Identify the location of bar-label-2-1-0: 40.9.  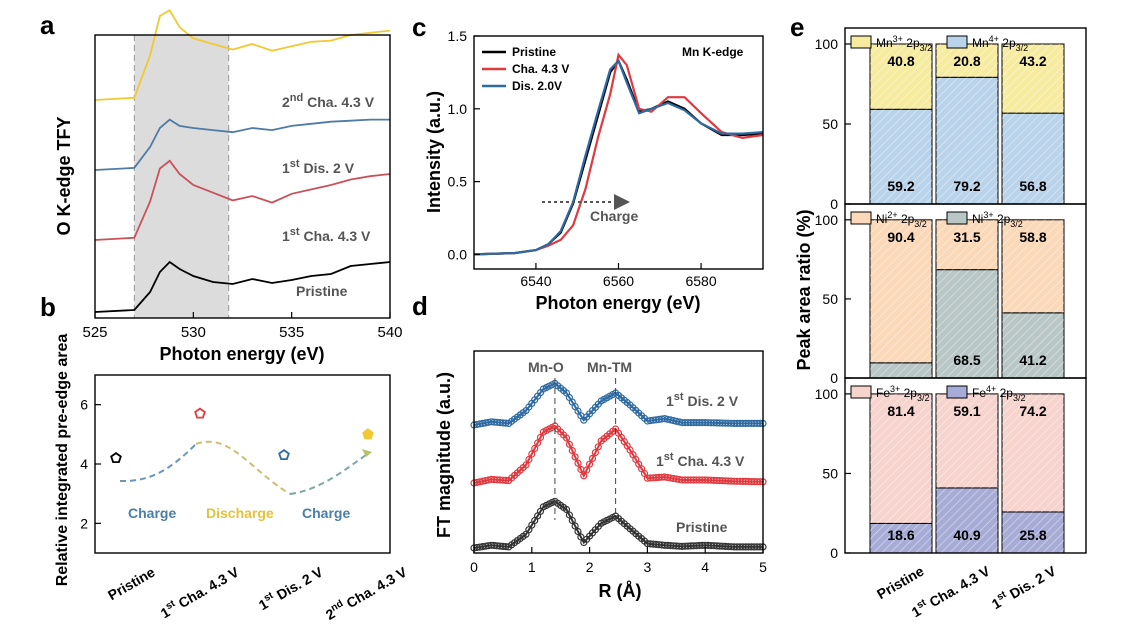
(966, 535).